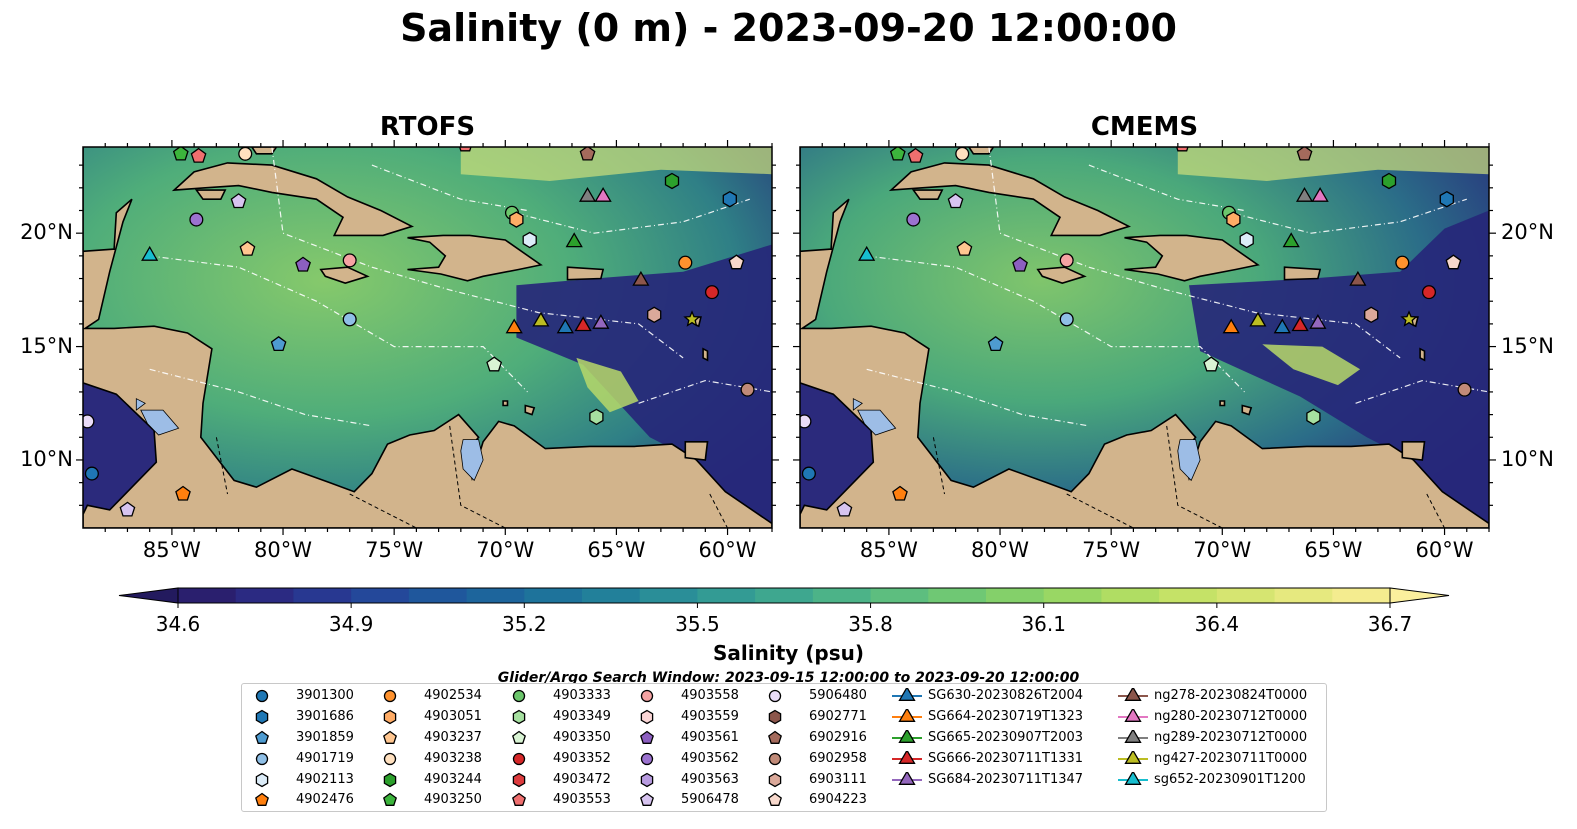  What do you see at coordinates (710, 695) in the screenshot?
I see `legend-label: 4903558` at bounding box center [710, 695].